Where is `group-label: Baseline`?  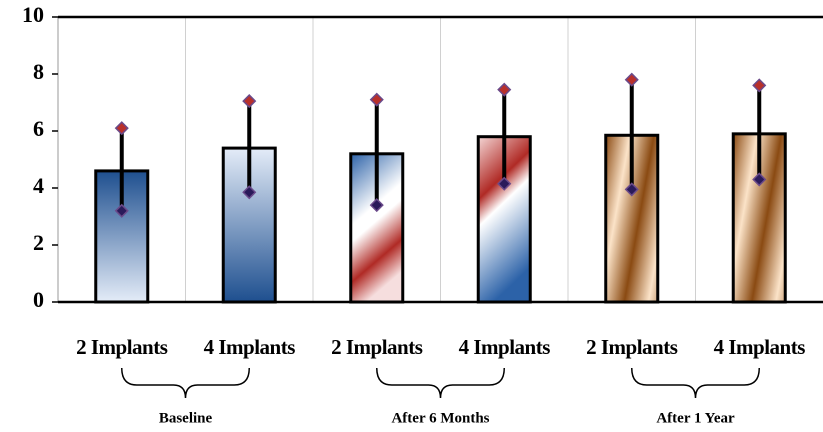
group-label: Baseline is located at coordinates (186, 418).